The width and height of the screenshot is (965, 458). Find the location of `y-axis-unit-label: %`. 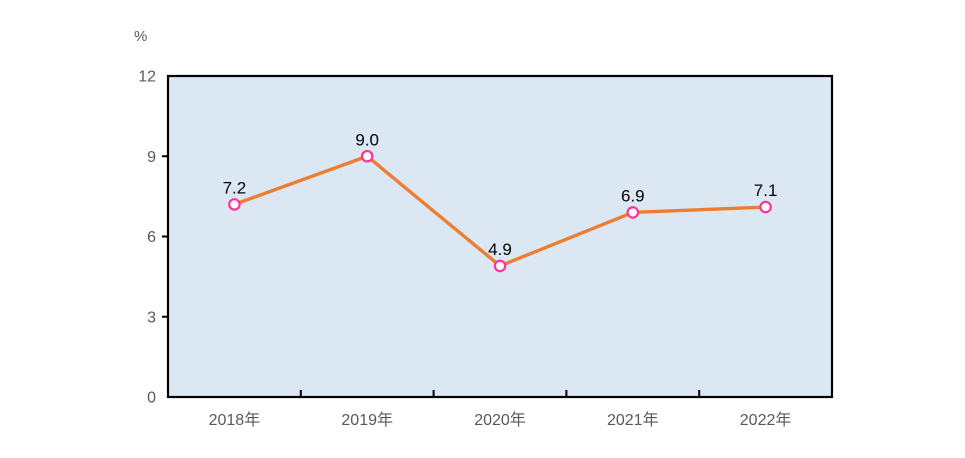

y-axis-unit-label: % is located at coordinates (141, 36).